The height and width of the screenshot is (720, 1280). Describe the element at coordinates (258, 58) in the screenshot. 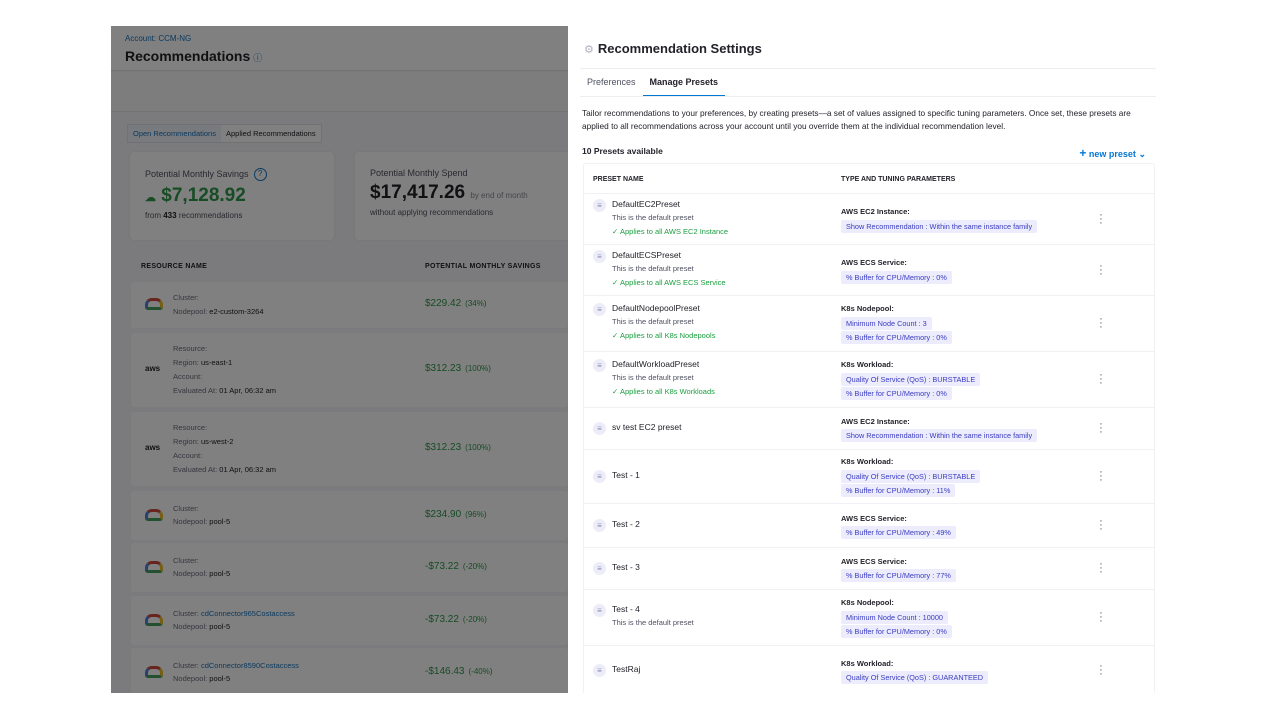

I see `info-icon: ⓘ` at that location.